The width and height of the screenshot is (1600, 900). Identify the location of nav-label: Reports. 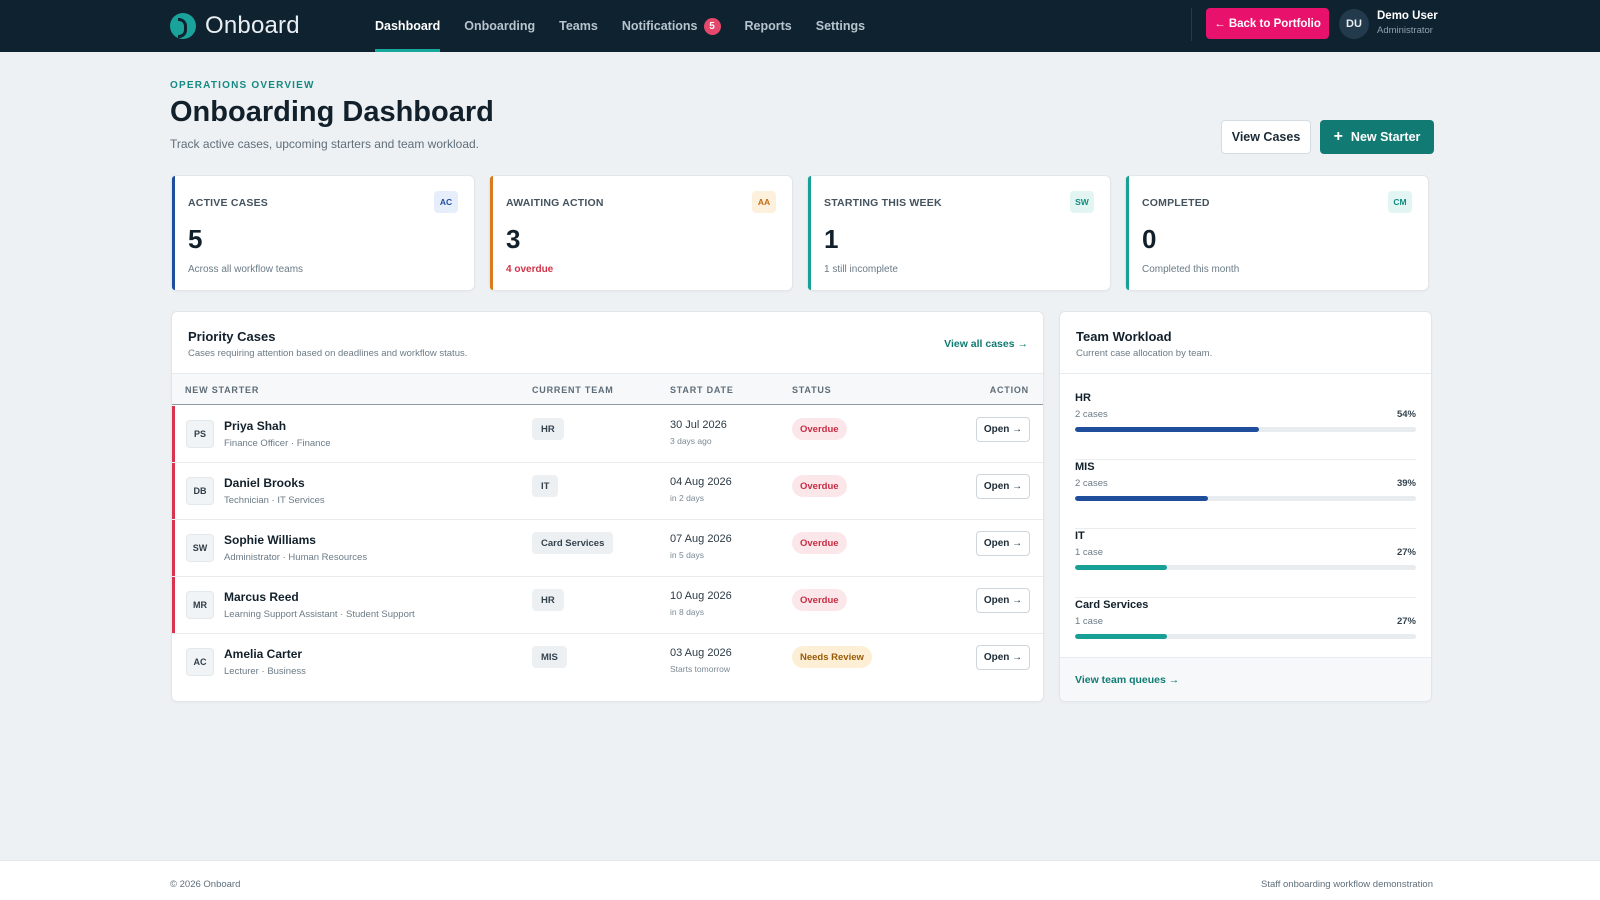
(768, 26).